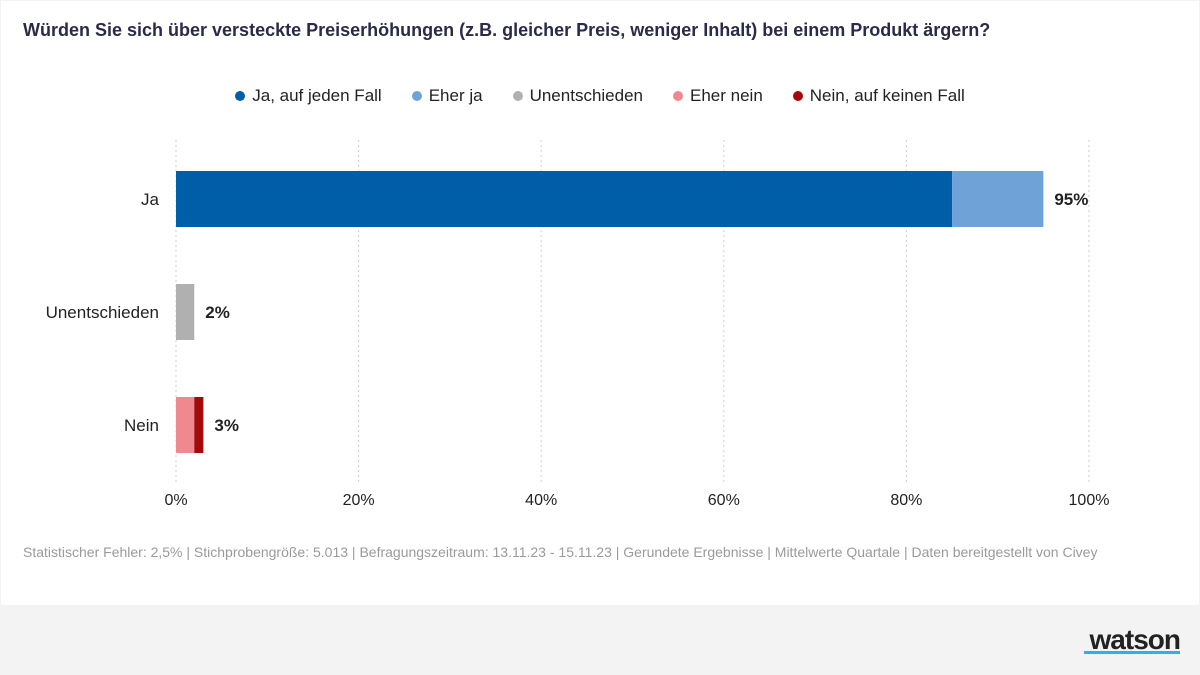  Describe the element at coordinates (226, 425) in the screenshot. I see `bar-total-label: 3%` at that location.